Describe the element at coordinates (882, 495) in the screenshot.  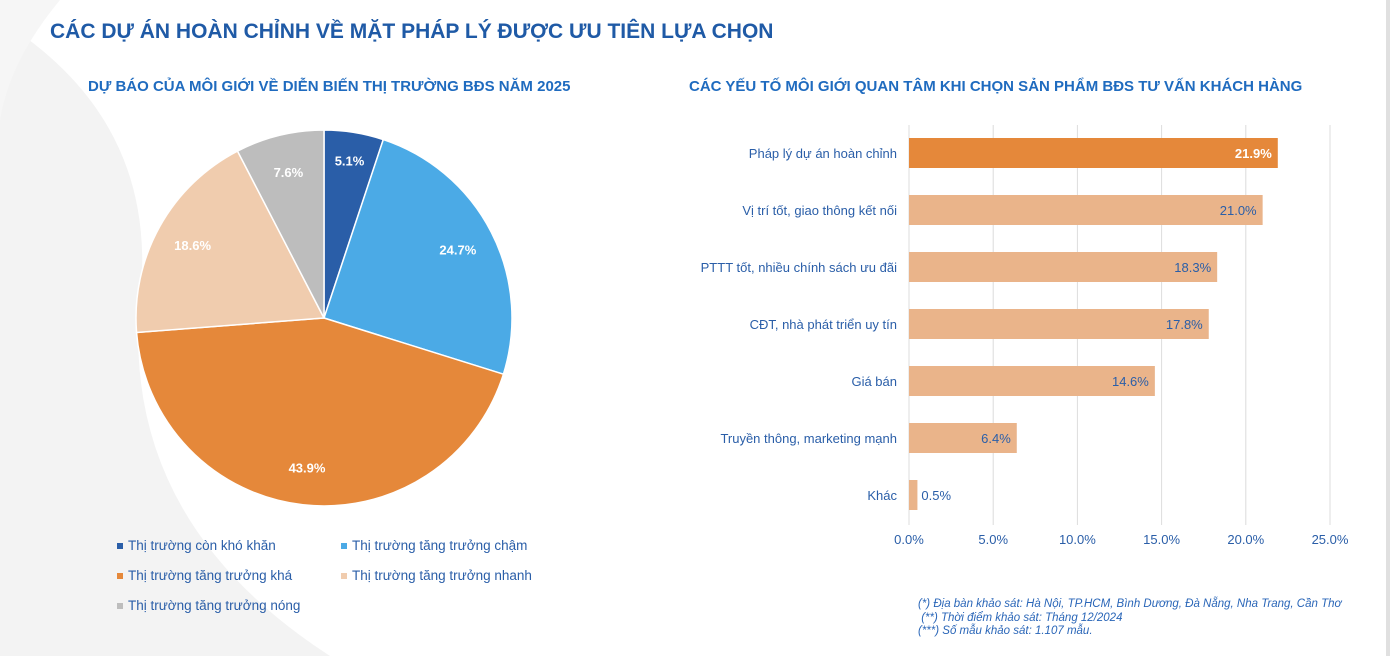
I see `category-label: Khác` at that location.